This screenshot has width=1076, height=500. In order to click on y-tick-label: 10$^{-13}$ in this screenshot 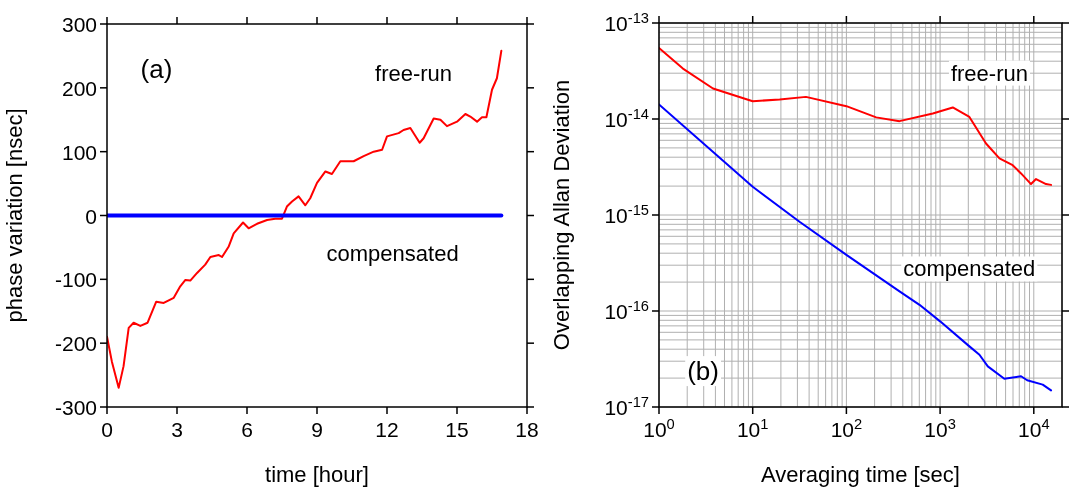, I will do `click(626, 22)`.